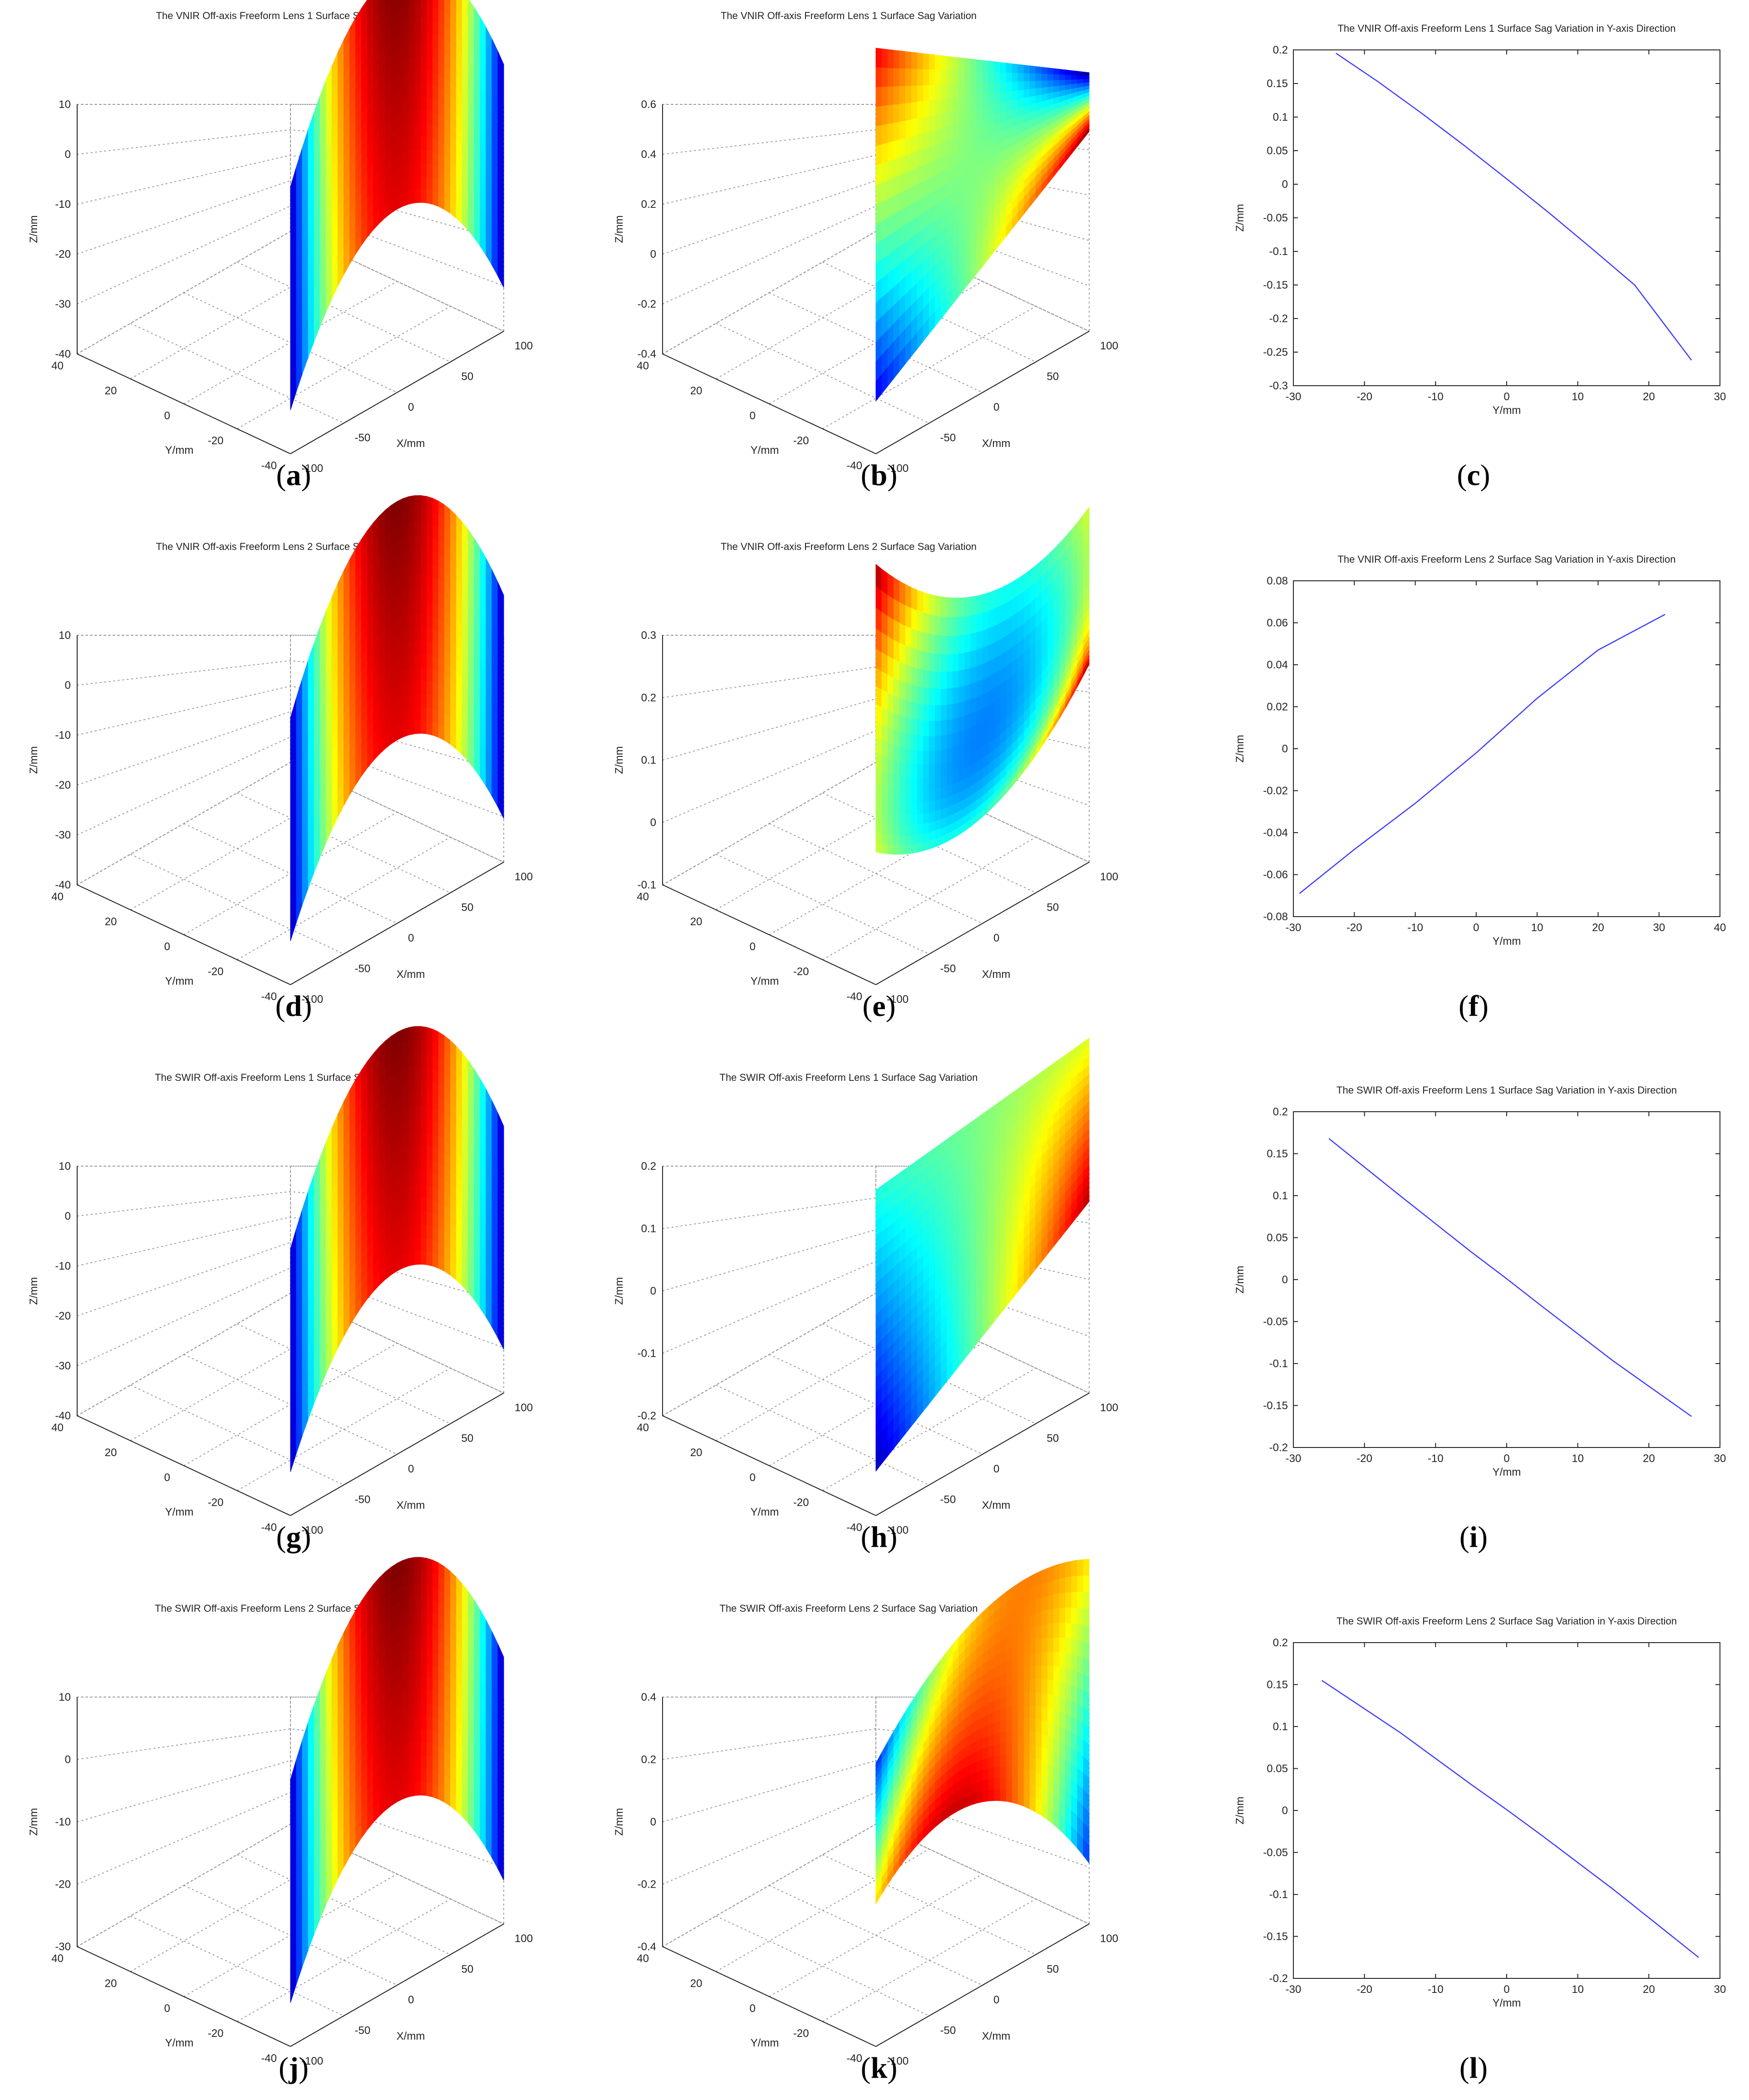 Image resolution: width=1749 pixels, height=2100 pixels. What do you see at coordinates (63, 1316) in the screenshot?
I see `z-tick-label: -20` at bounding box center [63, 1316].